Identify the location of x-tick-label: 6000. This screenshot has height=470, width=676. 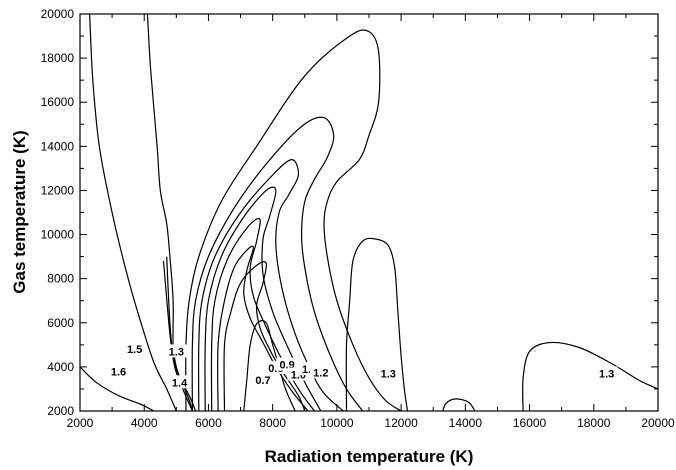
(208, 423).